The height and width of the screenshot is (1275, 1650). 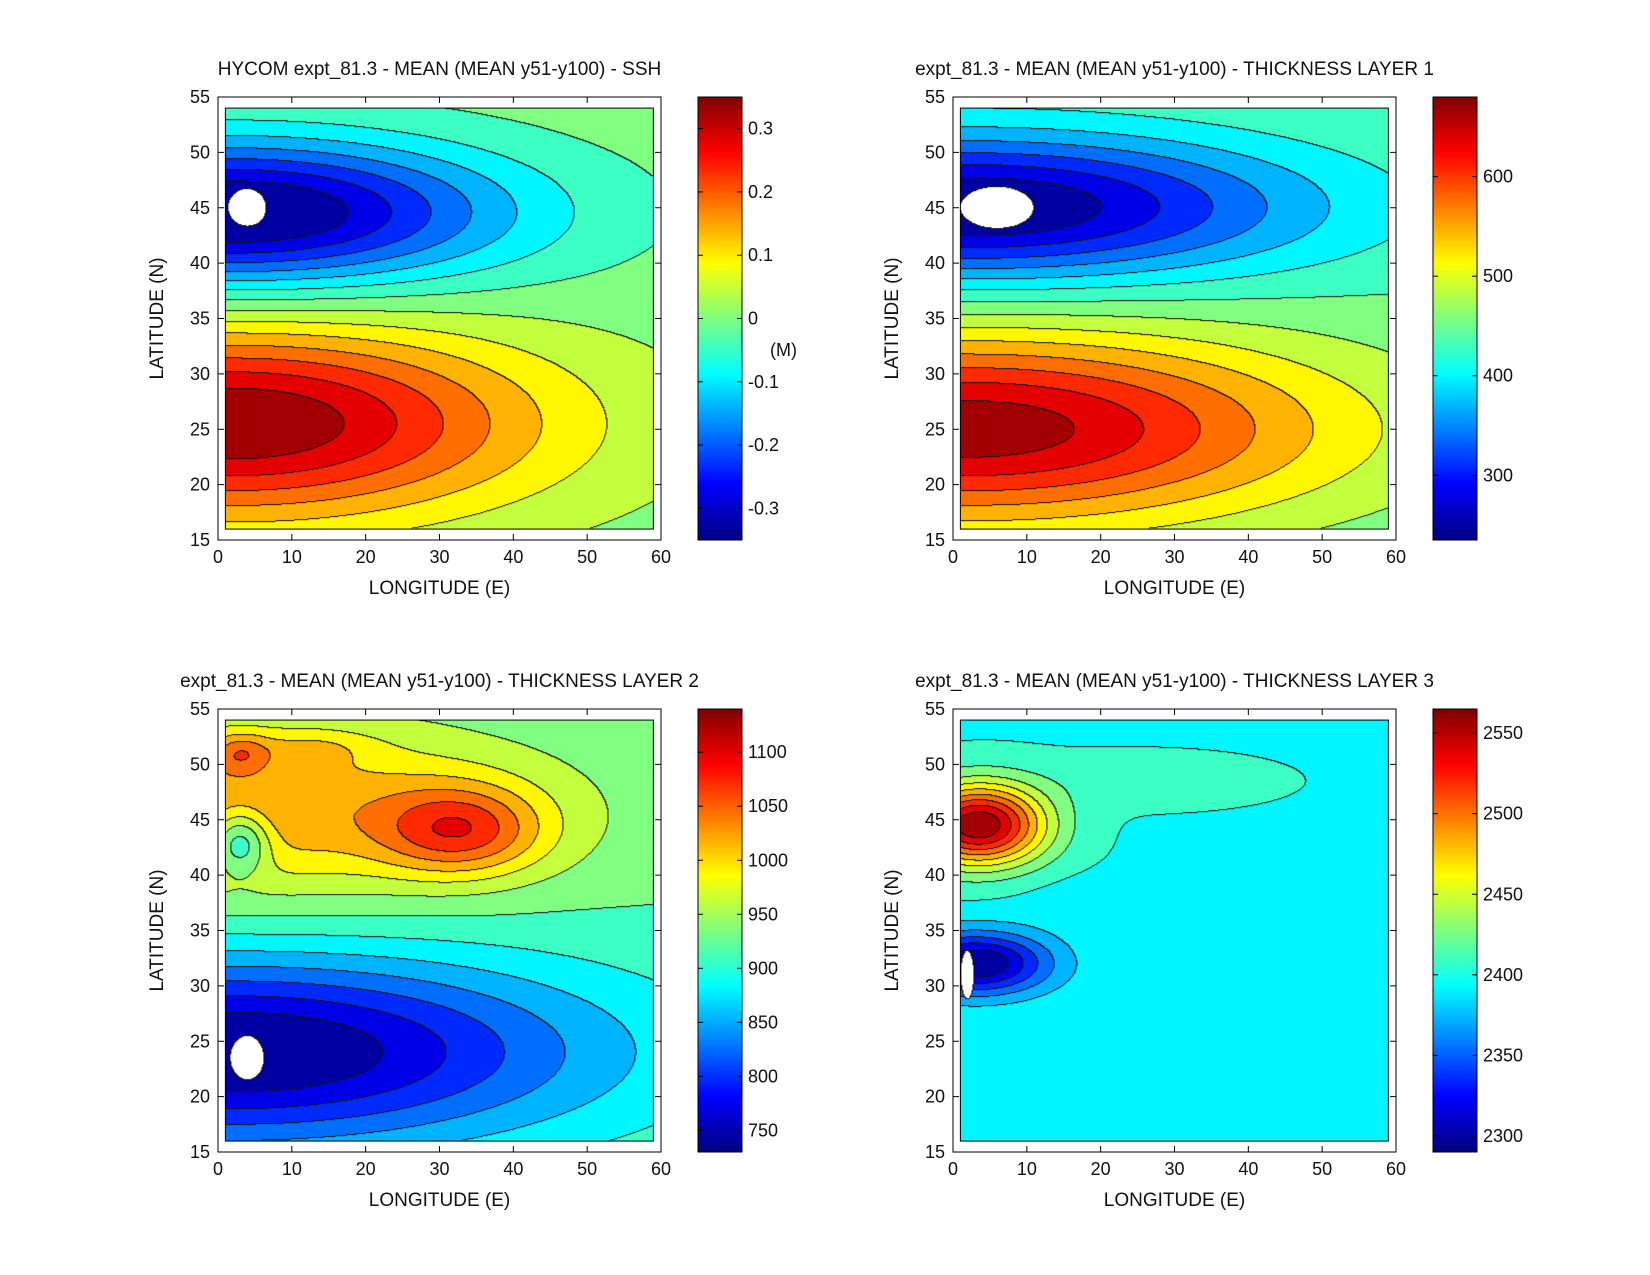 I want to click on colorbar-tick-label: 950, so click(x=763, y=914).